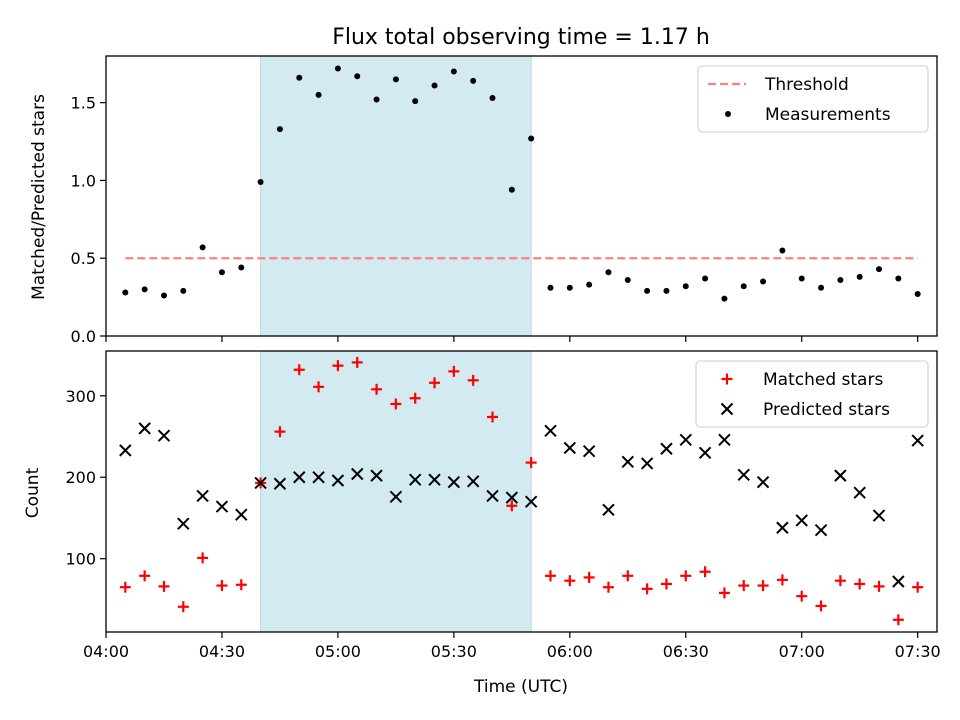  I want to click on top-y-tick-label: 1.0, so click(83, 180).